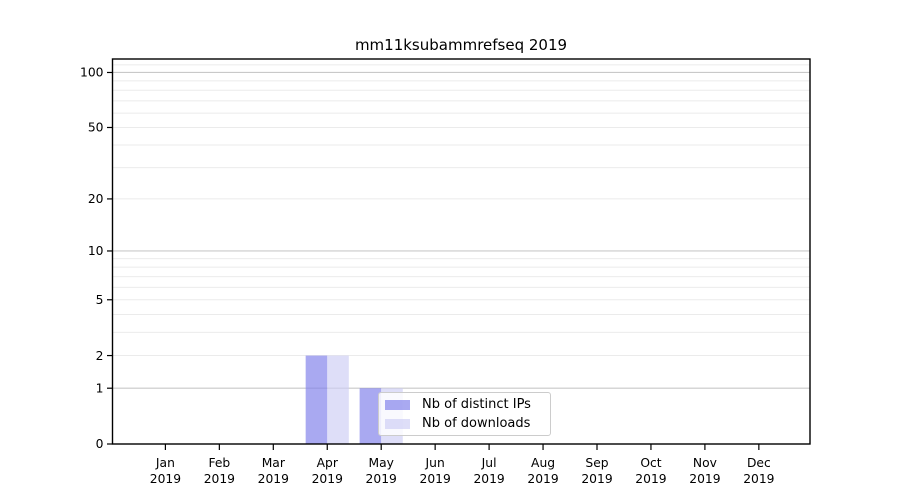  What do you see at coordinates (650, 463) in the screenshot?
I see `x-axis-label-month-oct: Oct` at bounding box center [650, 463].